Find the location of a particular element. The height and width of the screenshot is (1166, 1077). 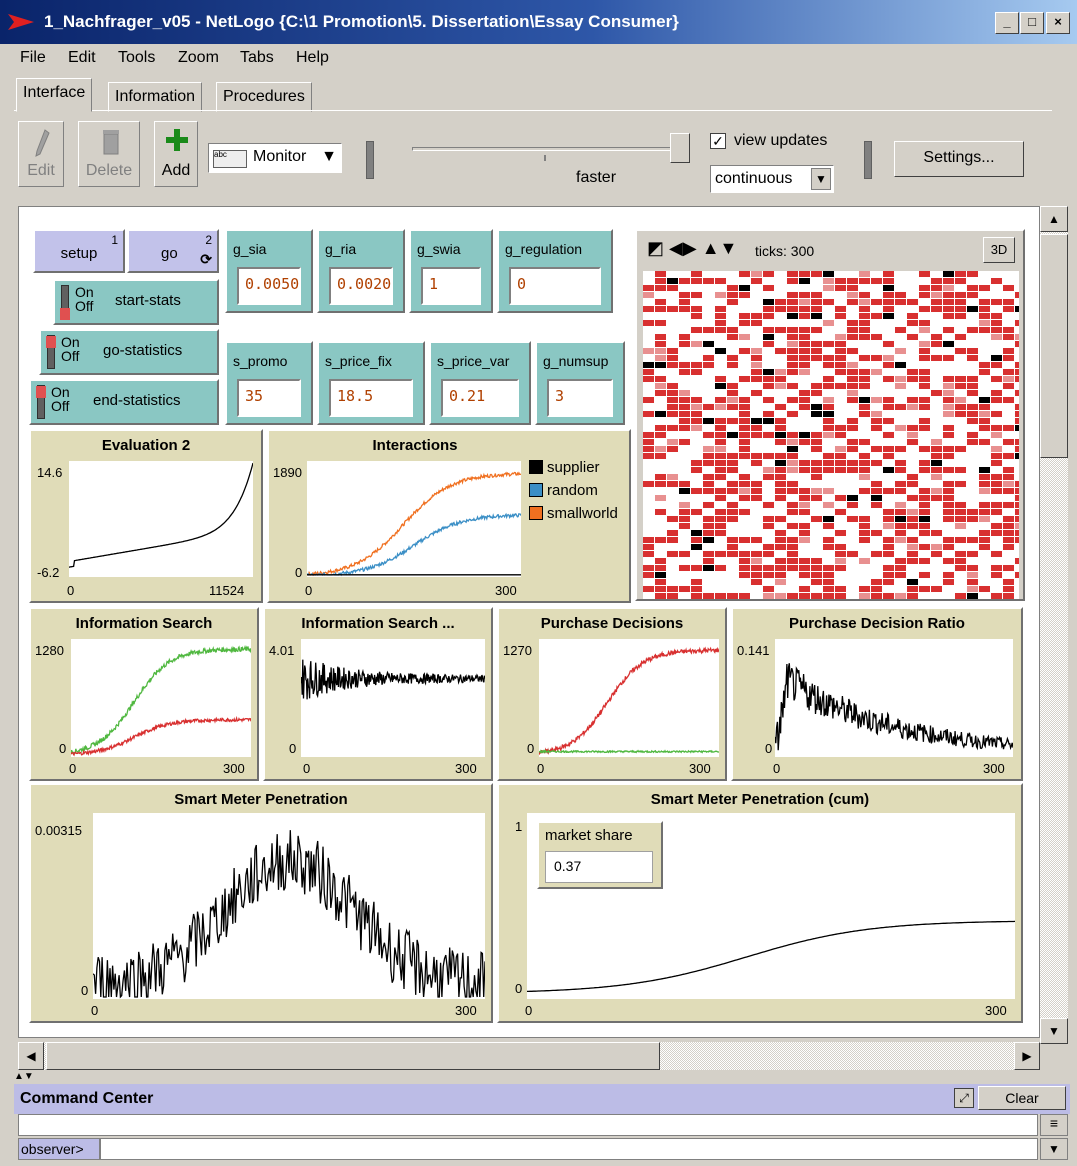

horizontal-scrollbar: ◀ ▶ is located at coordinates (529, 1056).